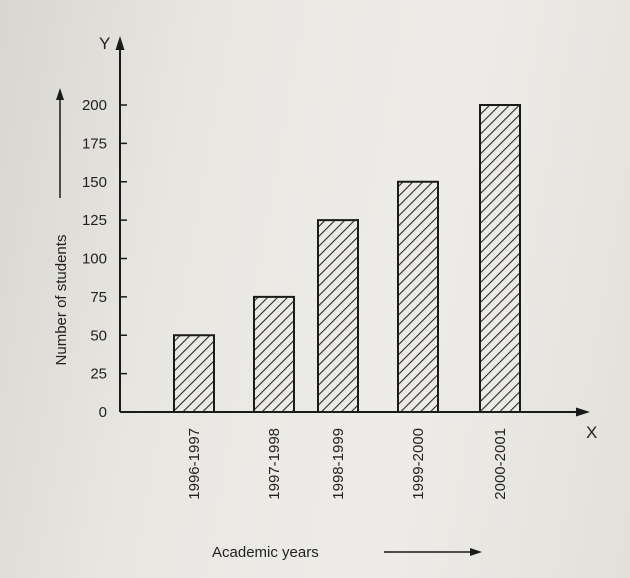  Describe the element at coordinates (104, 43) in the screenshot. I see `y-axis-letter: Y` at that location.